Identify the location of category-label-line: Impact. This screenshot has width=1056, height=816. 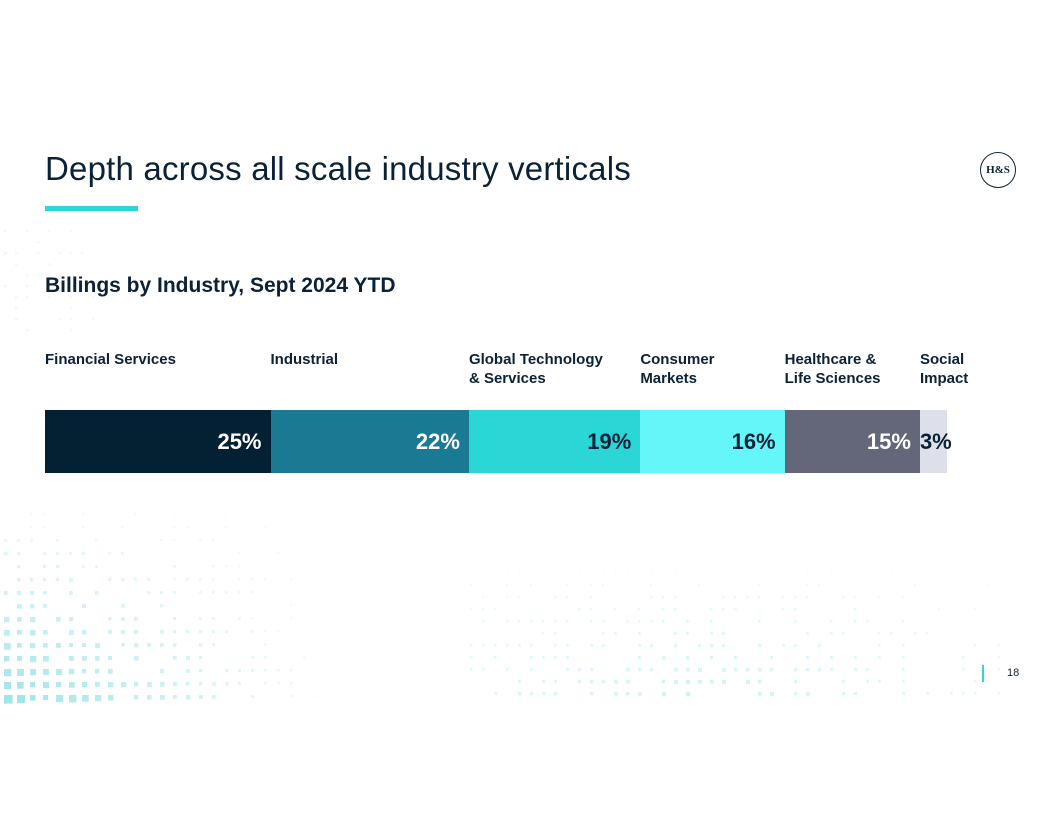
(944, 378).